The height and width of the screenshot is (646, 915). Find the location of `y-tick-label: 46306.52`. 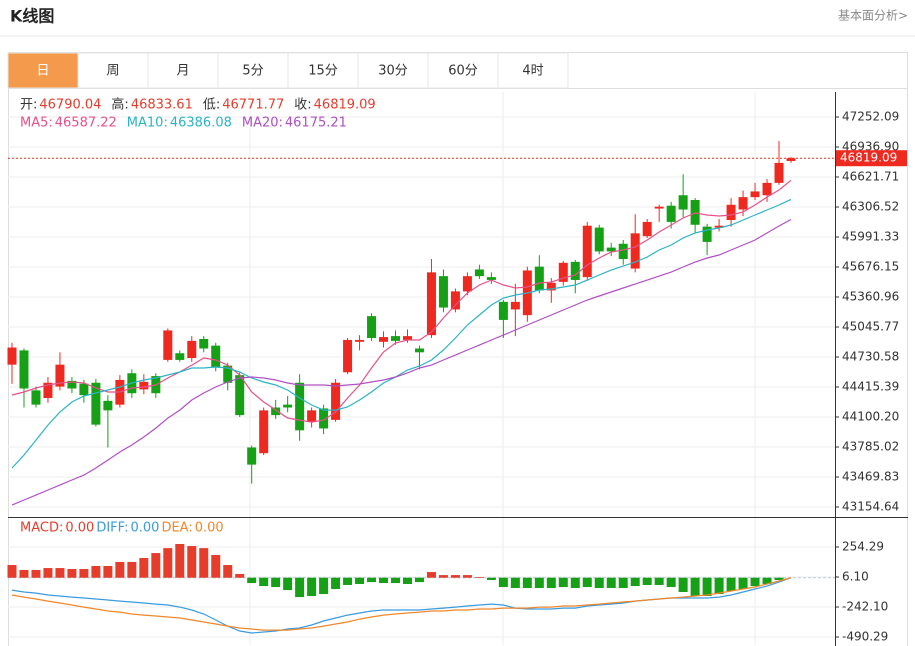

y-tick-label: 46306.52 is located at coordinates (870, 206).